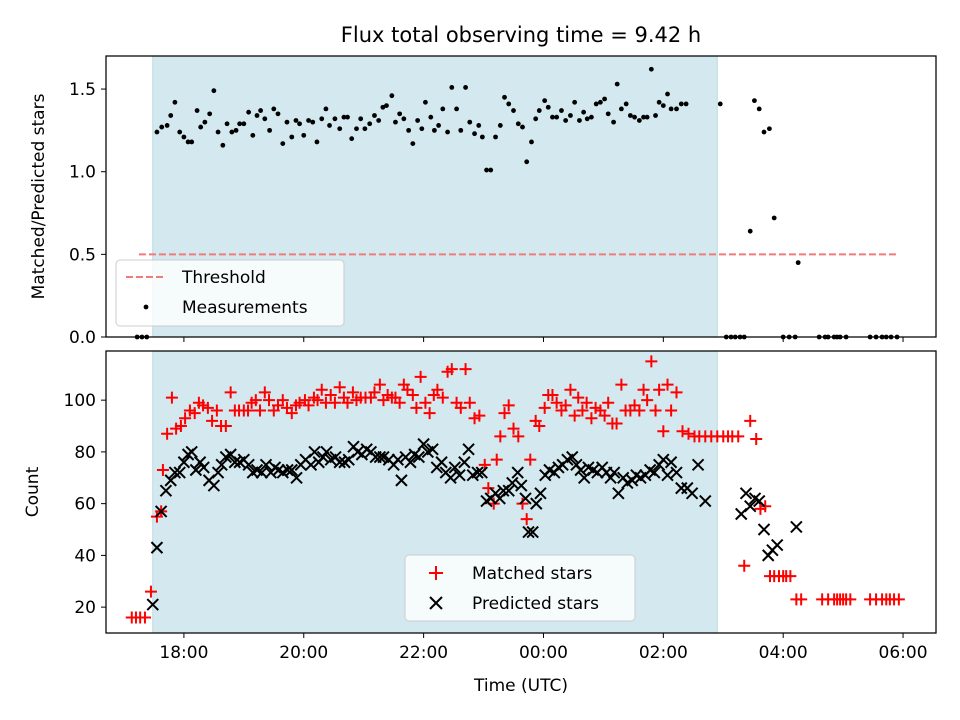 The image size is (960, 720). What do you see at coordinates (783, 653) in the screenshot?
I see `x-tick-label: 04:00` at bounding box center [783, 653].